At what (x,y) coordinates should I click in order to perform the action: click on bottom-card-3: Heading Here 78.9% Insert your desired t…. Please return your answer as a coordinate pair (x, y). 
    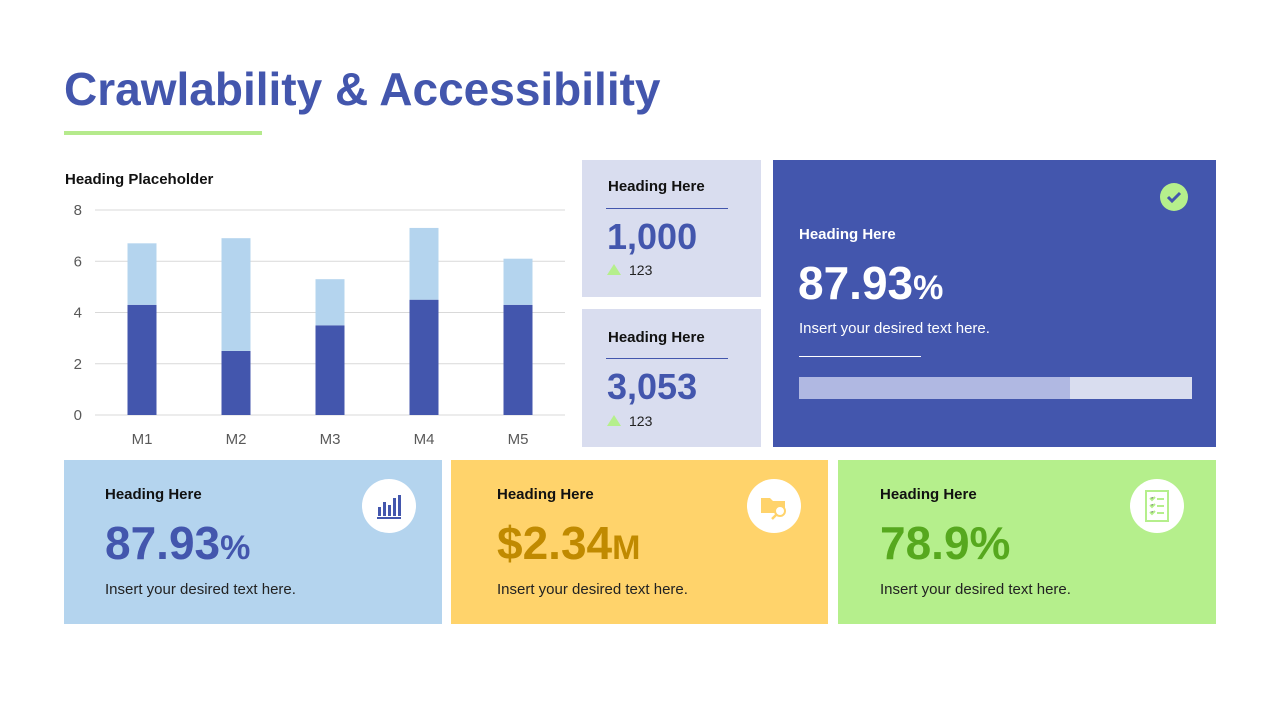
    Looking at the image, I should click on (1027, 542).